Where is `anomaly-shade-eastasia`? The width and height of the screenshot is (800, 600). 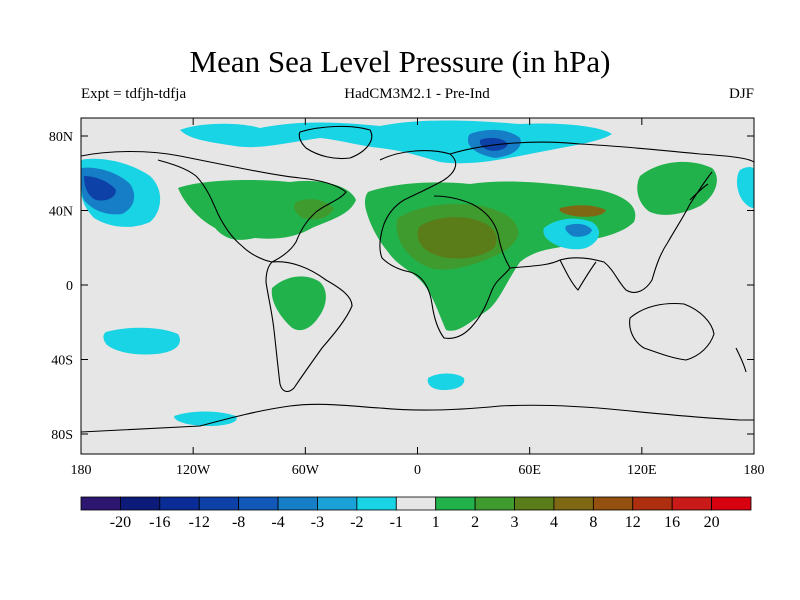
anomaly-shade-eastasia is located at coordinates (677, 188).